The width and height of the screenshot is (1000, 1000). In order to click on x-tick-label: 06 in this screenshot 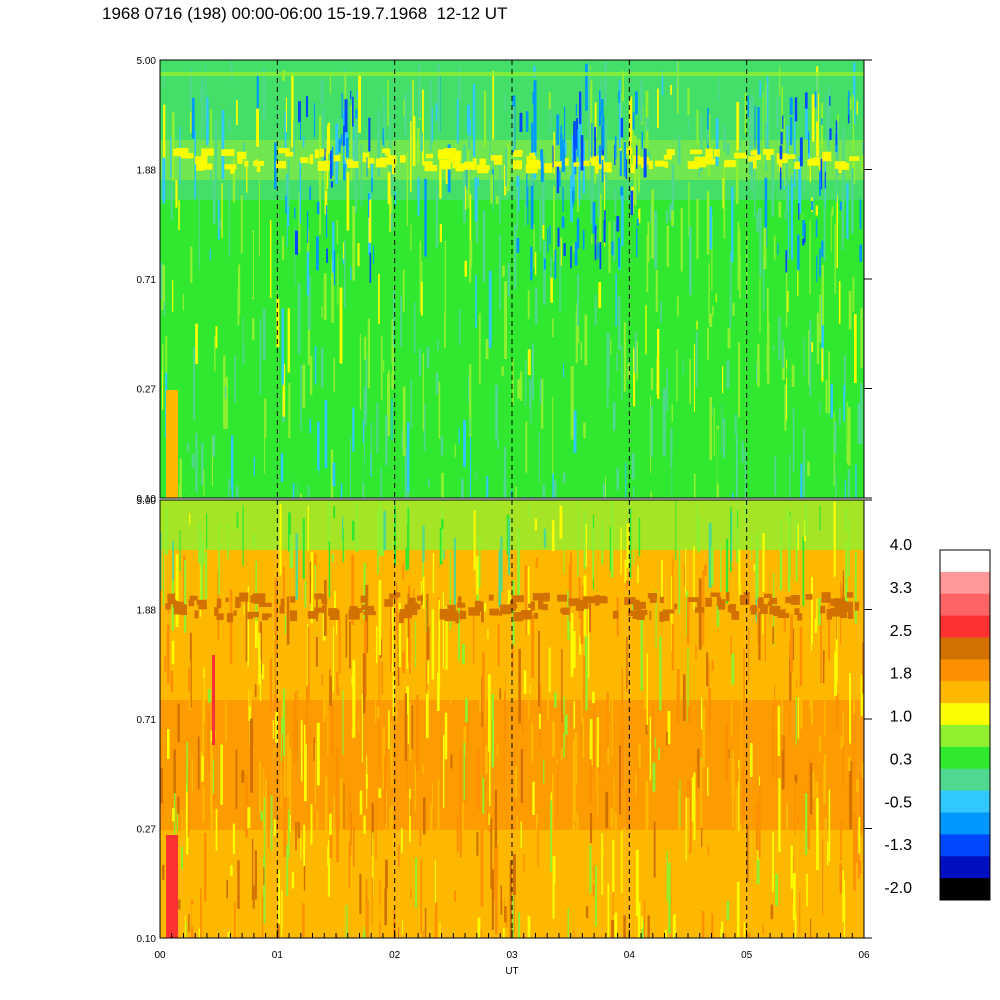, I will do `click(864, 955)`.